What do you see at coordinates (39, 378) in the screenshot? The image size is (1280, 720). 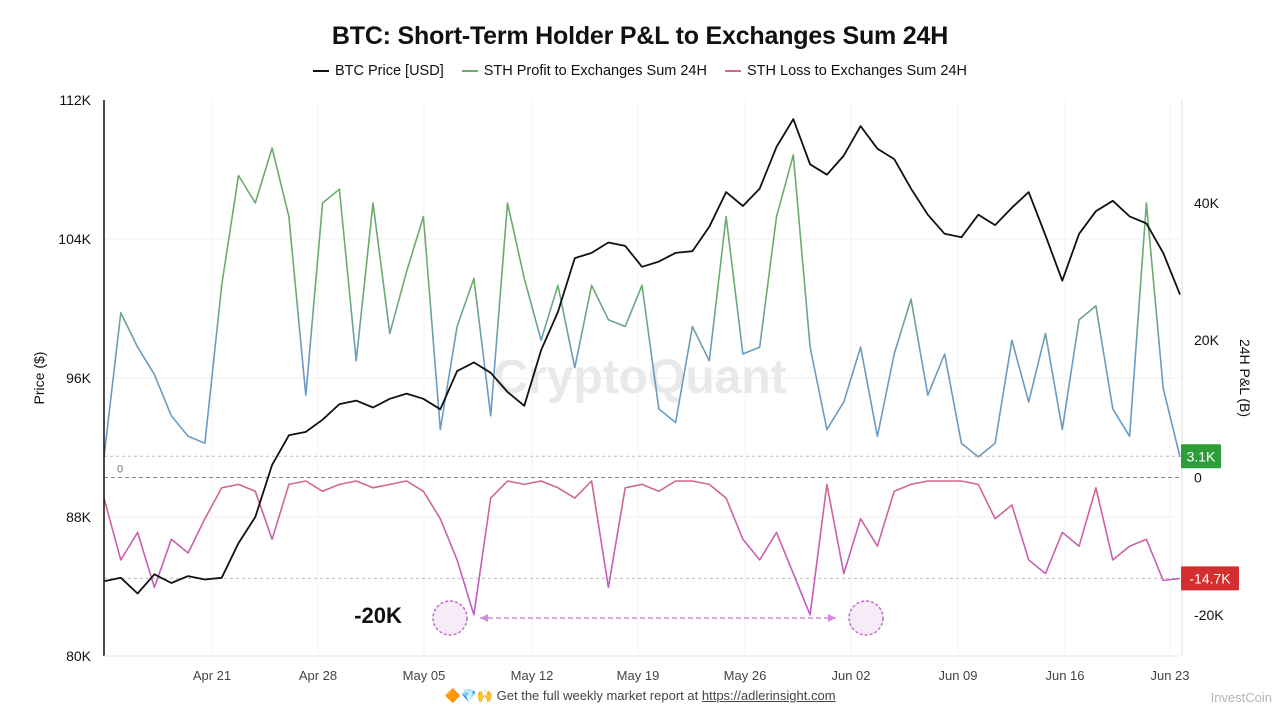 I see `left-axis-title: Price ($)` at bounding box center [39, 378].